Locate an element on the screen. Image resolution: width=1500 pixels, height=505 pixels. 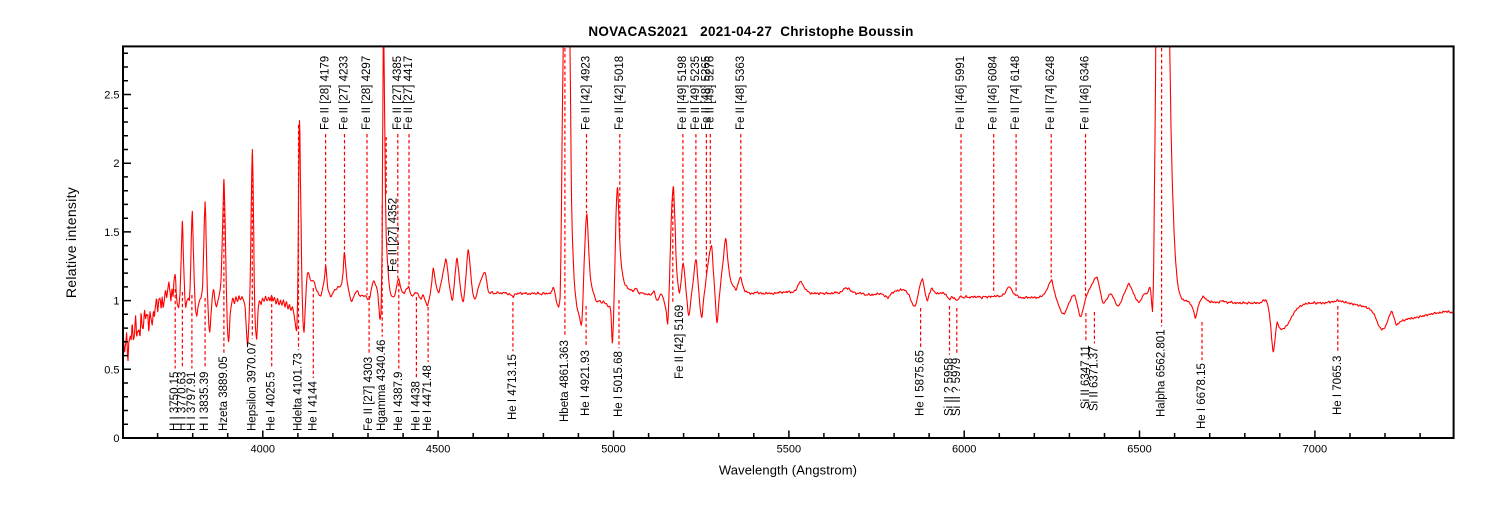
svg-text: Fe II [49] 5276 is located at coordinates (710, 93).